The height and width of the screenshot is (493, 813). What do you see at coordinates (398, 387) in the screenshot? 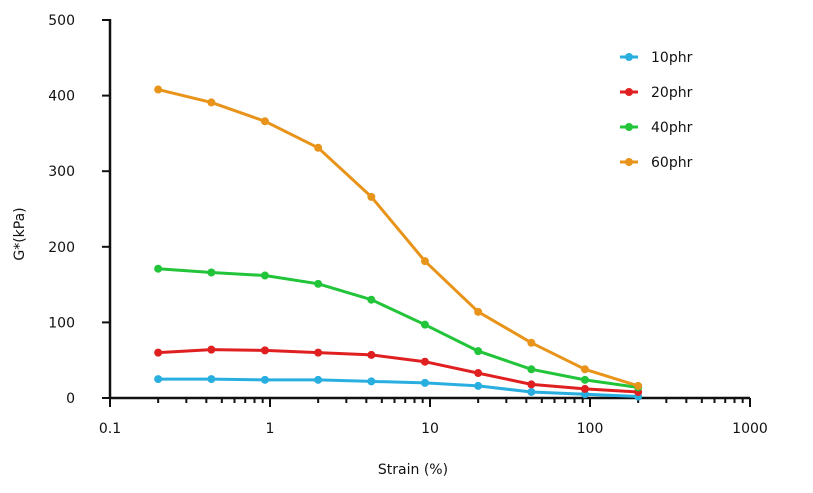
I see `series-line-10phr` at bounding box center [398, 387].